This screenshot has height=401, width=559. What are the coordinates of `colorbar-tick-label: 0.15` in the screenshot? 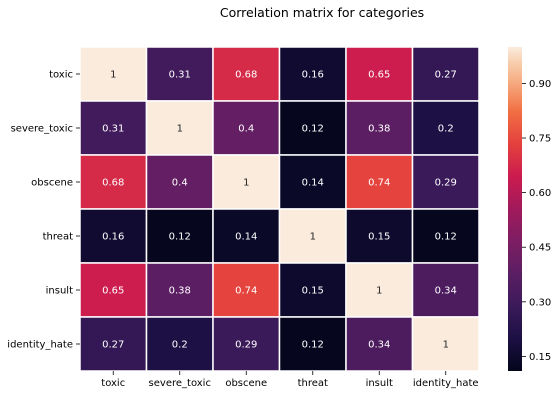 It's located at (540, 357).